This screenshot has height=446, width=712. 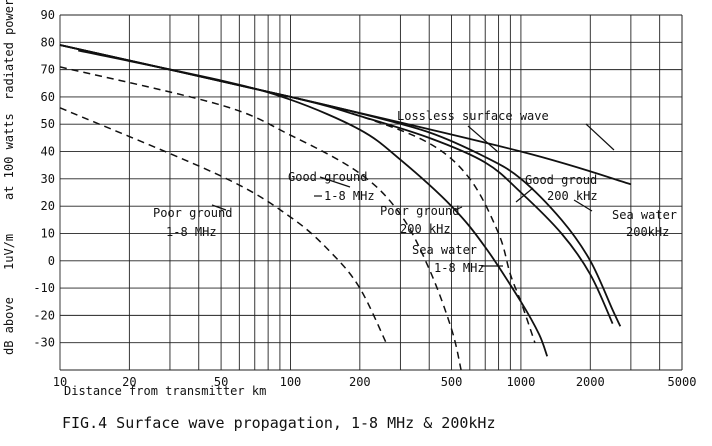 I want to click on y-tick-label: 60, so click(x=48, y=97).